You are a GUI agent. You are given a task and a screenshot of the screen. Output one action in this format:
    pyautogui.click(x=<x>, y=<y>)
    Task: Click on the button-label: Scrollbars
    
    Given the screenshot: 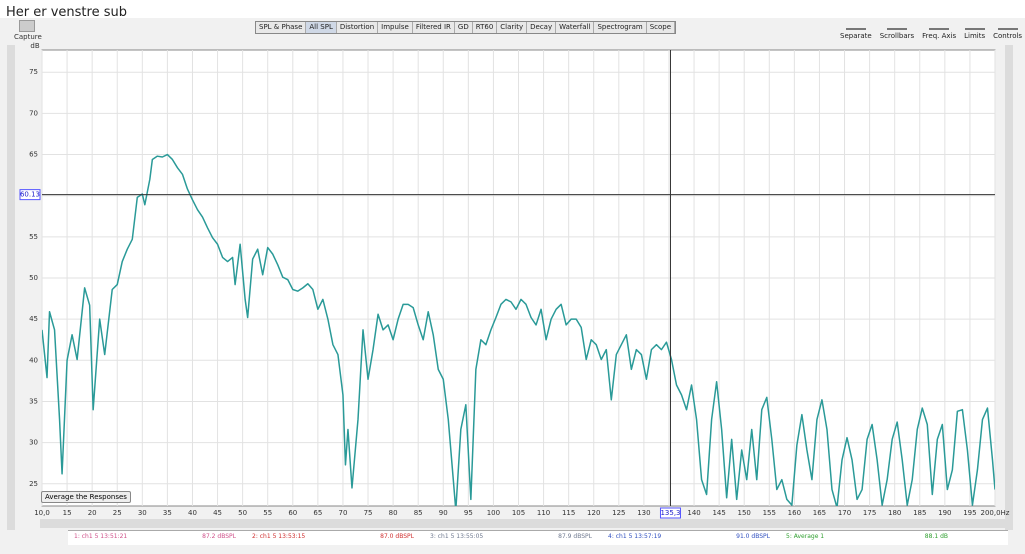 What is the action you would take?
    pyautogui.click(x=897, y=36)
    